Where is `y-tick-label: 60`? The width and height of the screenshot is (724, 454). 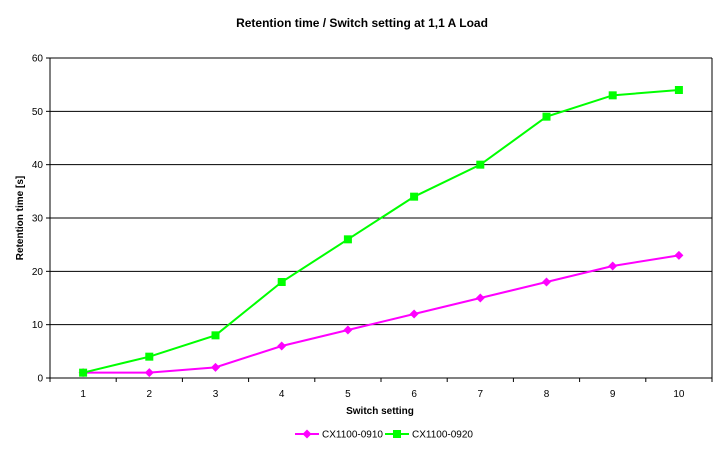
y-tick-label: 60 is located at coordinates (38, 59).